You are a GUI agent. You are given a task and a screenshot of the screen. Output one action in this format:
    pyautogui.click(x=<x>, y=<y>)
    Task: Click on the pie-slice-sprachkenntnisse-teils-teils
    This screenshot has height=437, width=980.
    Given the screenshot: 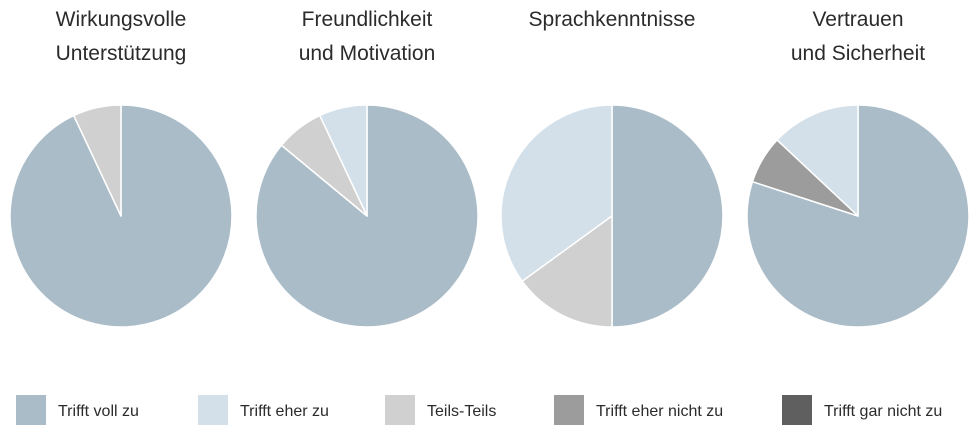 What is the action you would take?
    pyautogui.click(x=567, y=271)
    